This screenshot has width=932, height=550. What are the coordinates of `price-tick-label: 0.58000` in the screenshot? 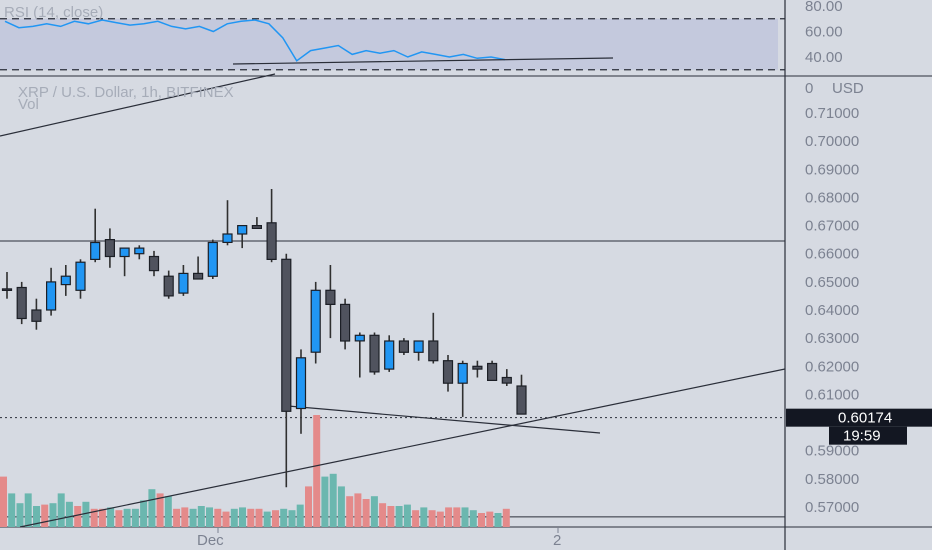 It's located at (832, 479).